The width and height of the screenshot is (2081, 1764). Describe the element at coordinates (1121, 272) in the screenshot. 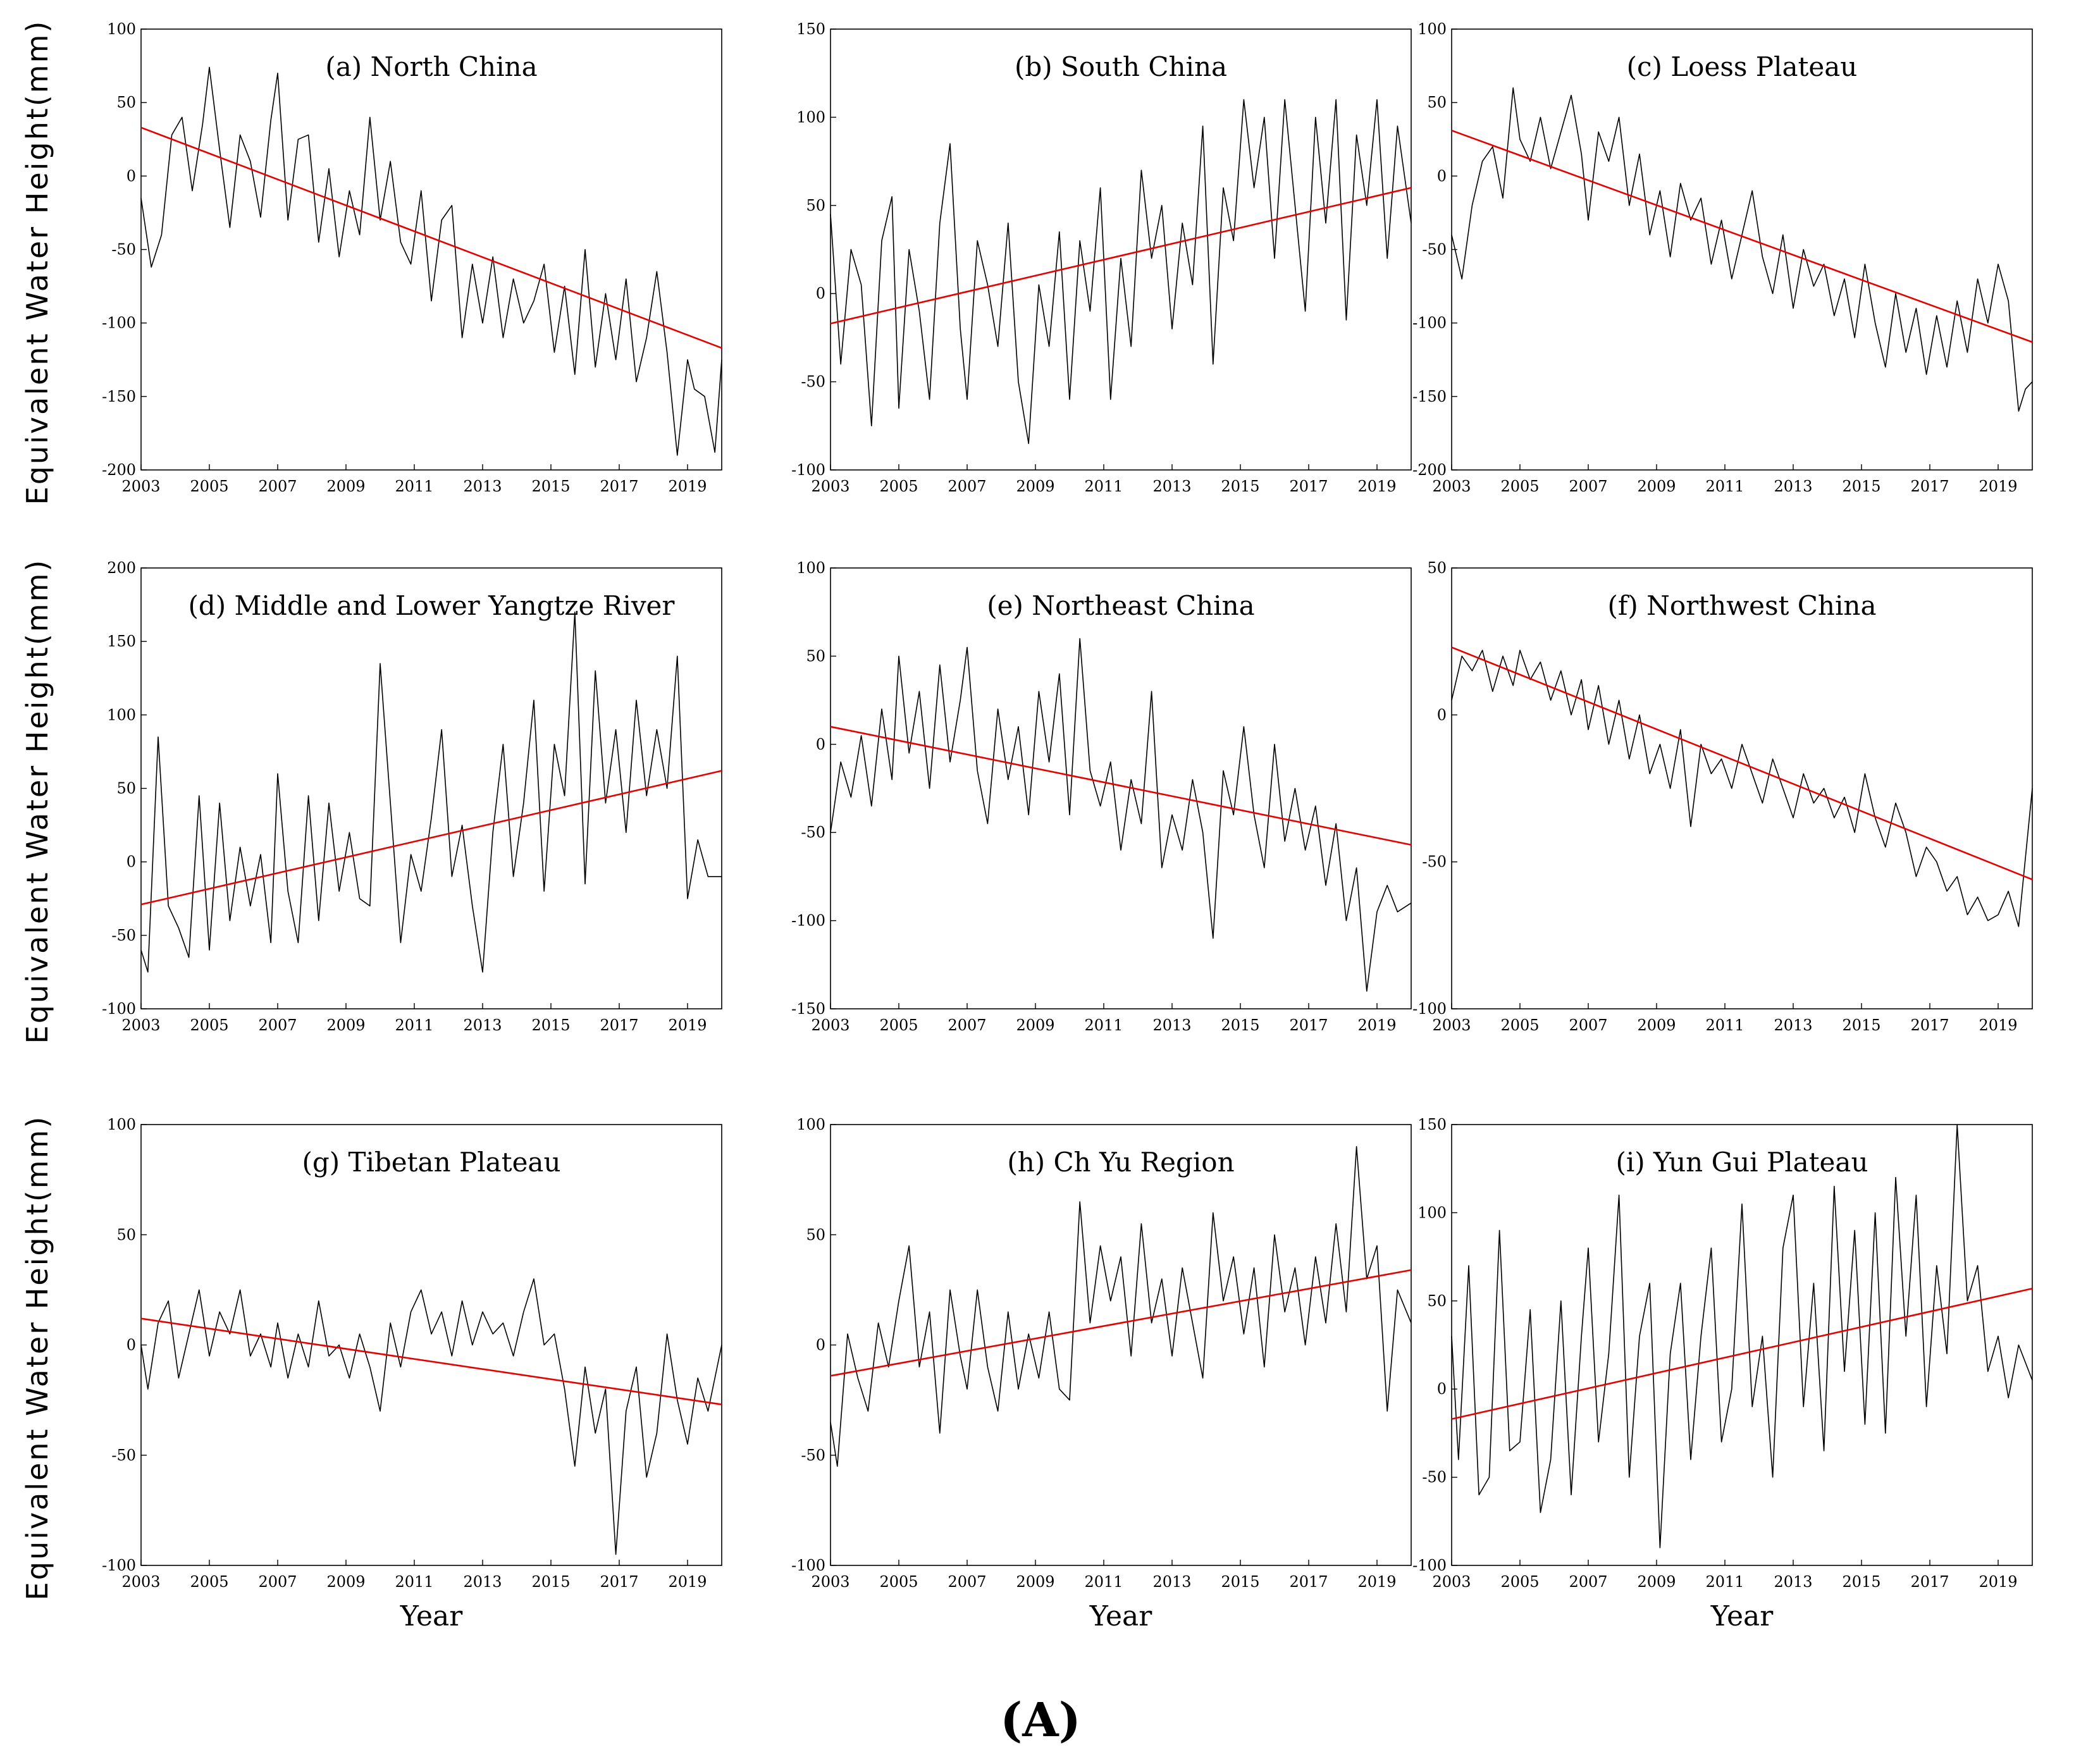

I see `series-line` at that location.